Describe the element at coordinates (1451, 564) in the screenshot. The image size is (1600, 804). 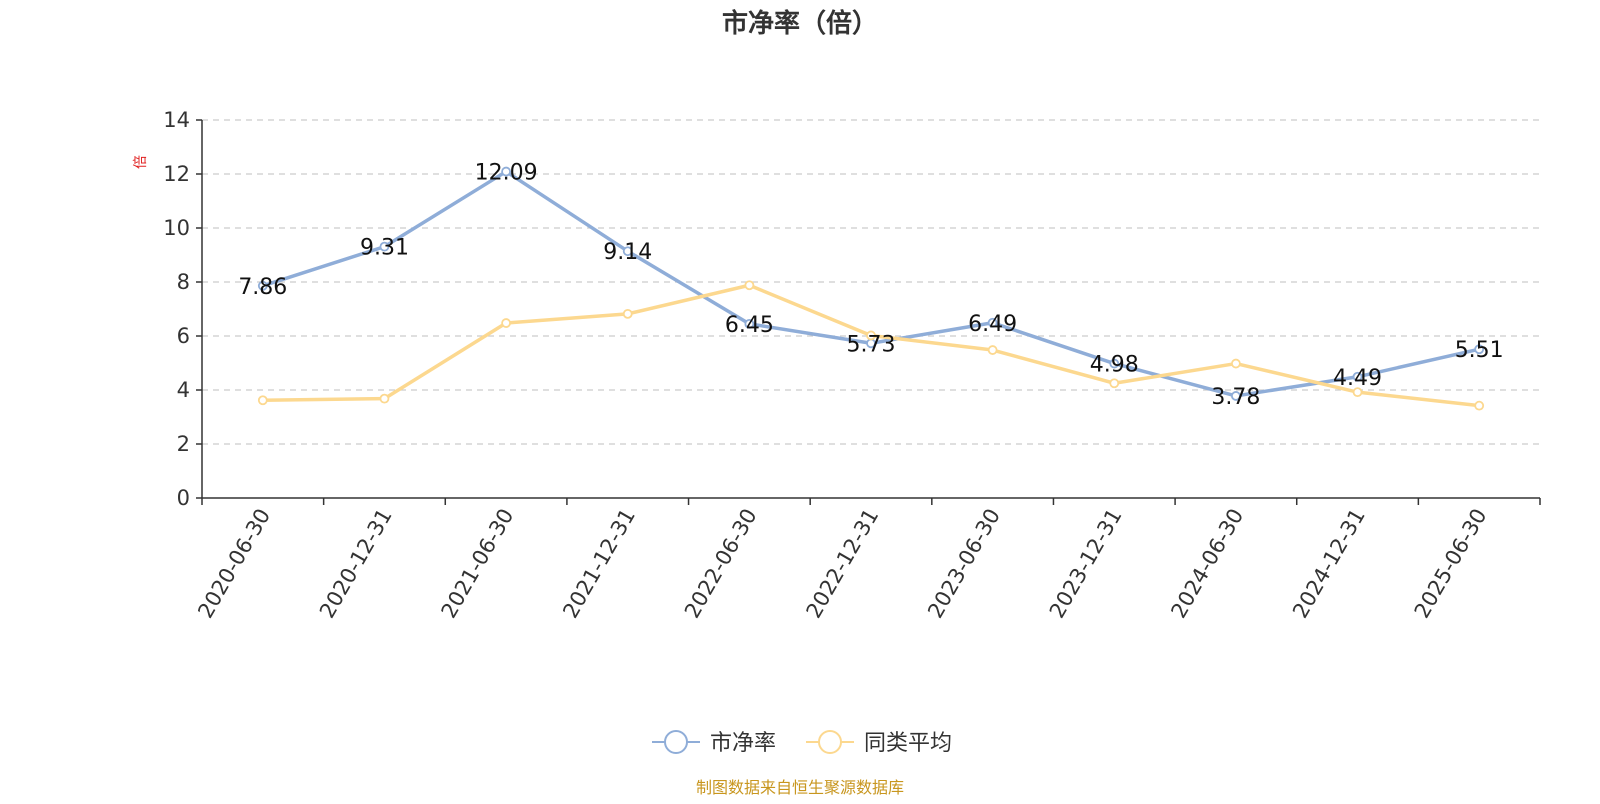
I see `x-tick-label: 2025-06-30` at that location.